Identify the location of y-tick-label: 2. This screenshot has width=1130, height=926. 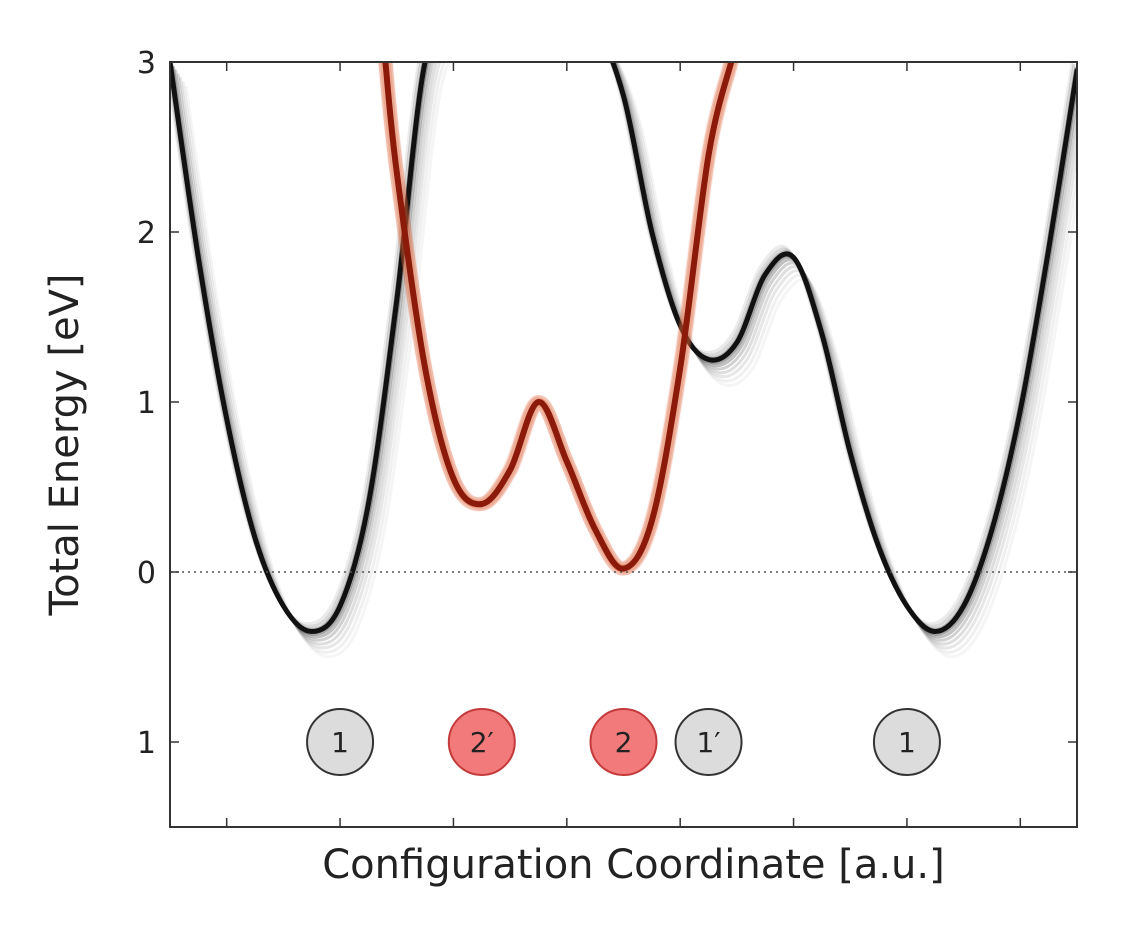
(146, 233).